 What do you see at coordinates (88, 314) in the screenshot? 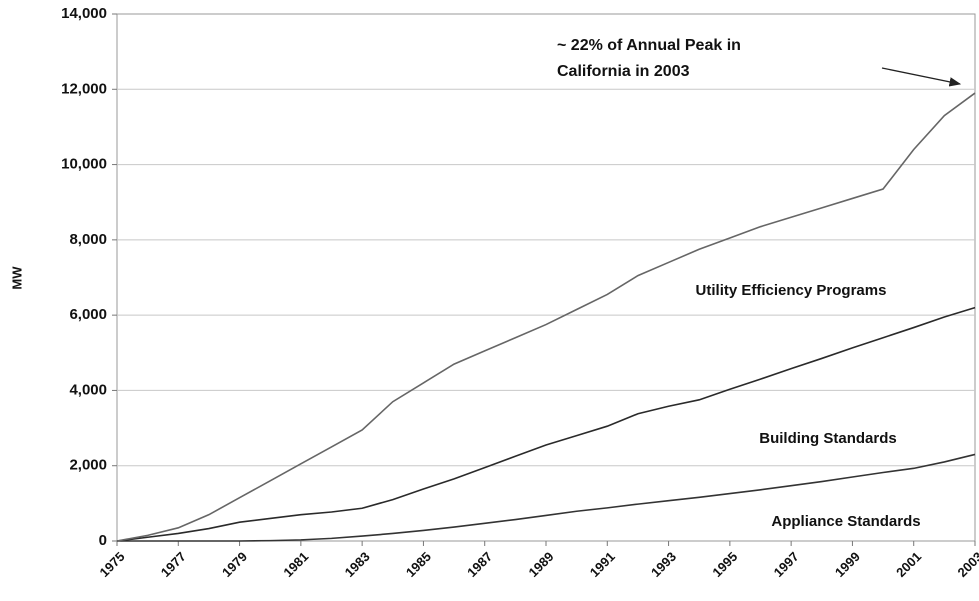
I see `y-tick-label: 6,000` at bounding box center [88, 314].